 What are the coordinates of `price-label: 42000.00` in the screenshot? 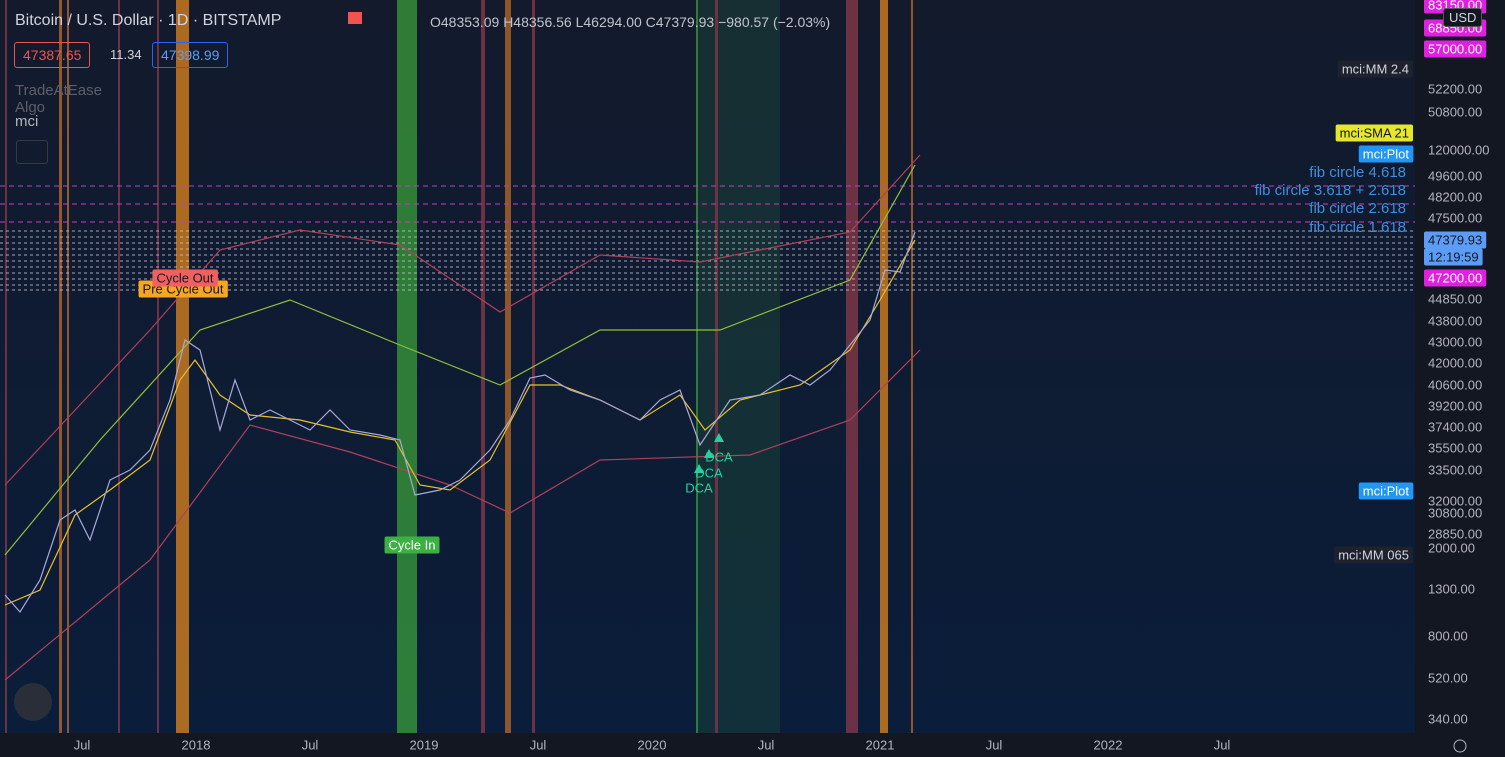 It's located at (1455, 362).